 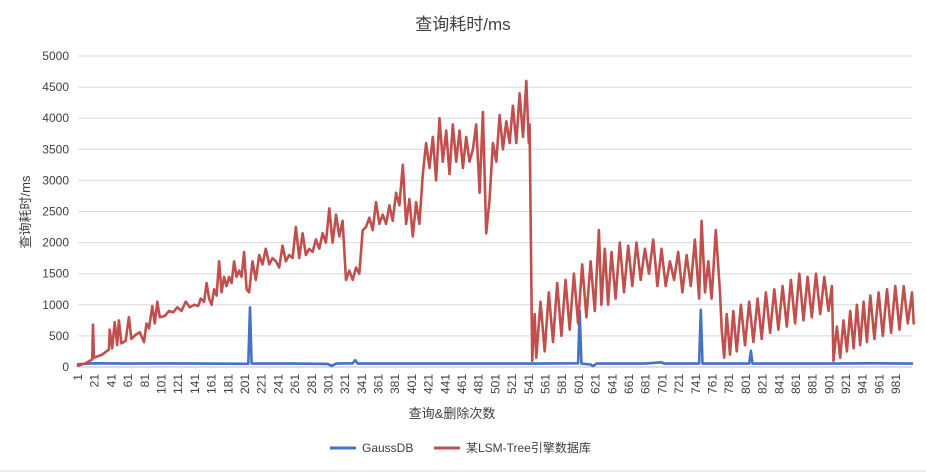 I want to click on y-tick-label: 3000, so click(x=55, y=180).